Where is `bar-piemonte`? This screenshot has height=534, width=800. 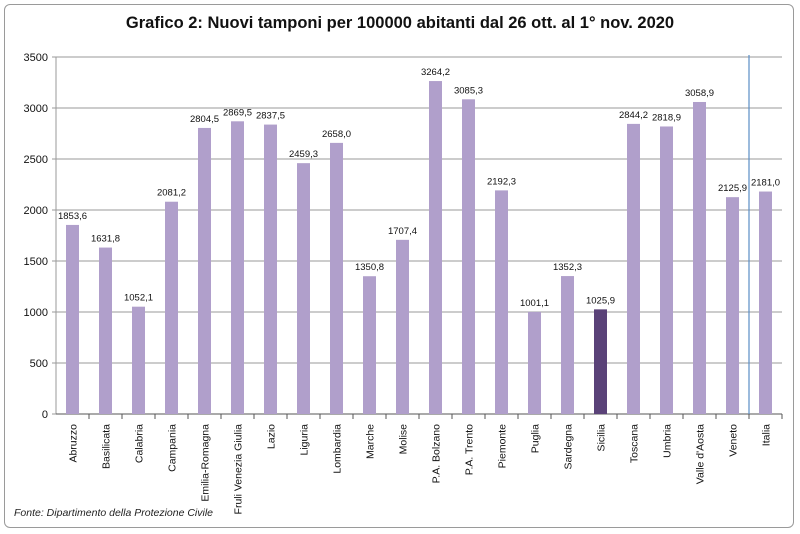
bar-piemonte is located at coordinates (501, 302).